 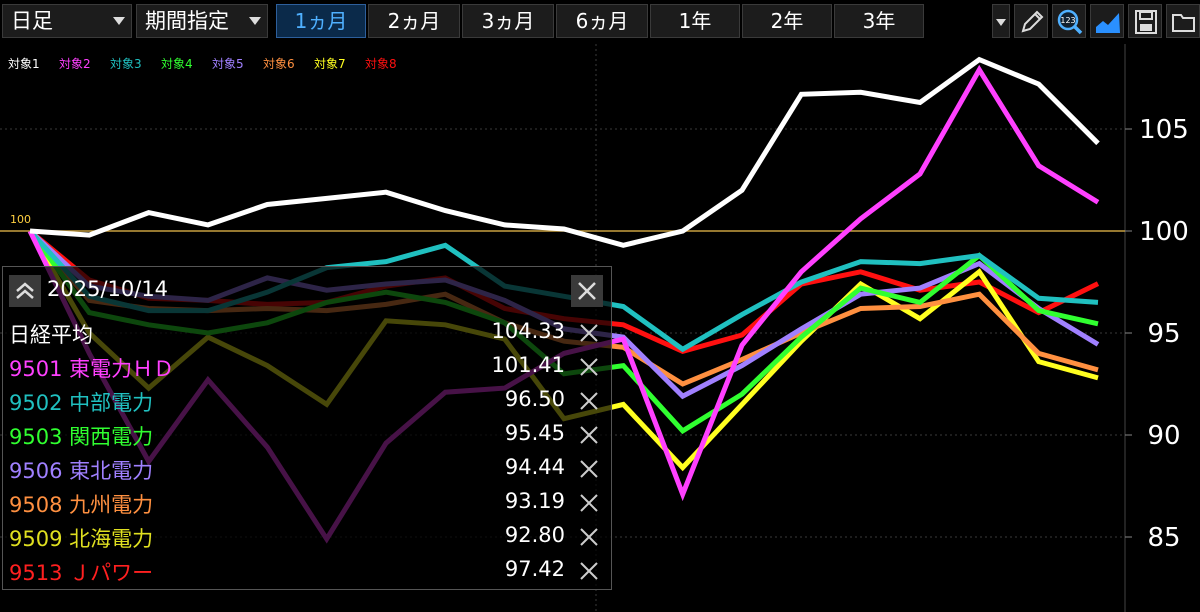 I want to click on zoom-button: 123, so click(x=1069, y=21).